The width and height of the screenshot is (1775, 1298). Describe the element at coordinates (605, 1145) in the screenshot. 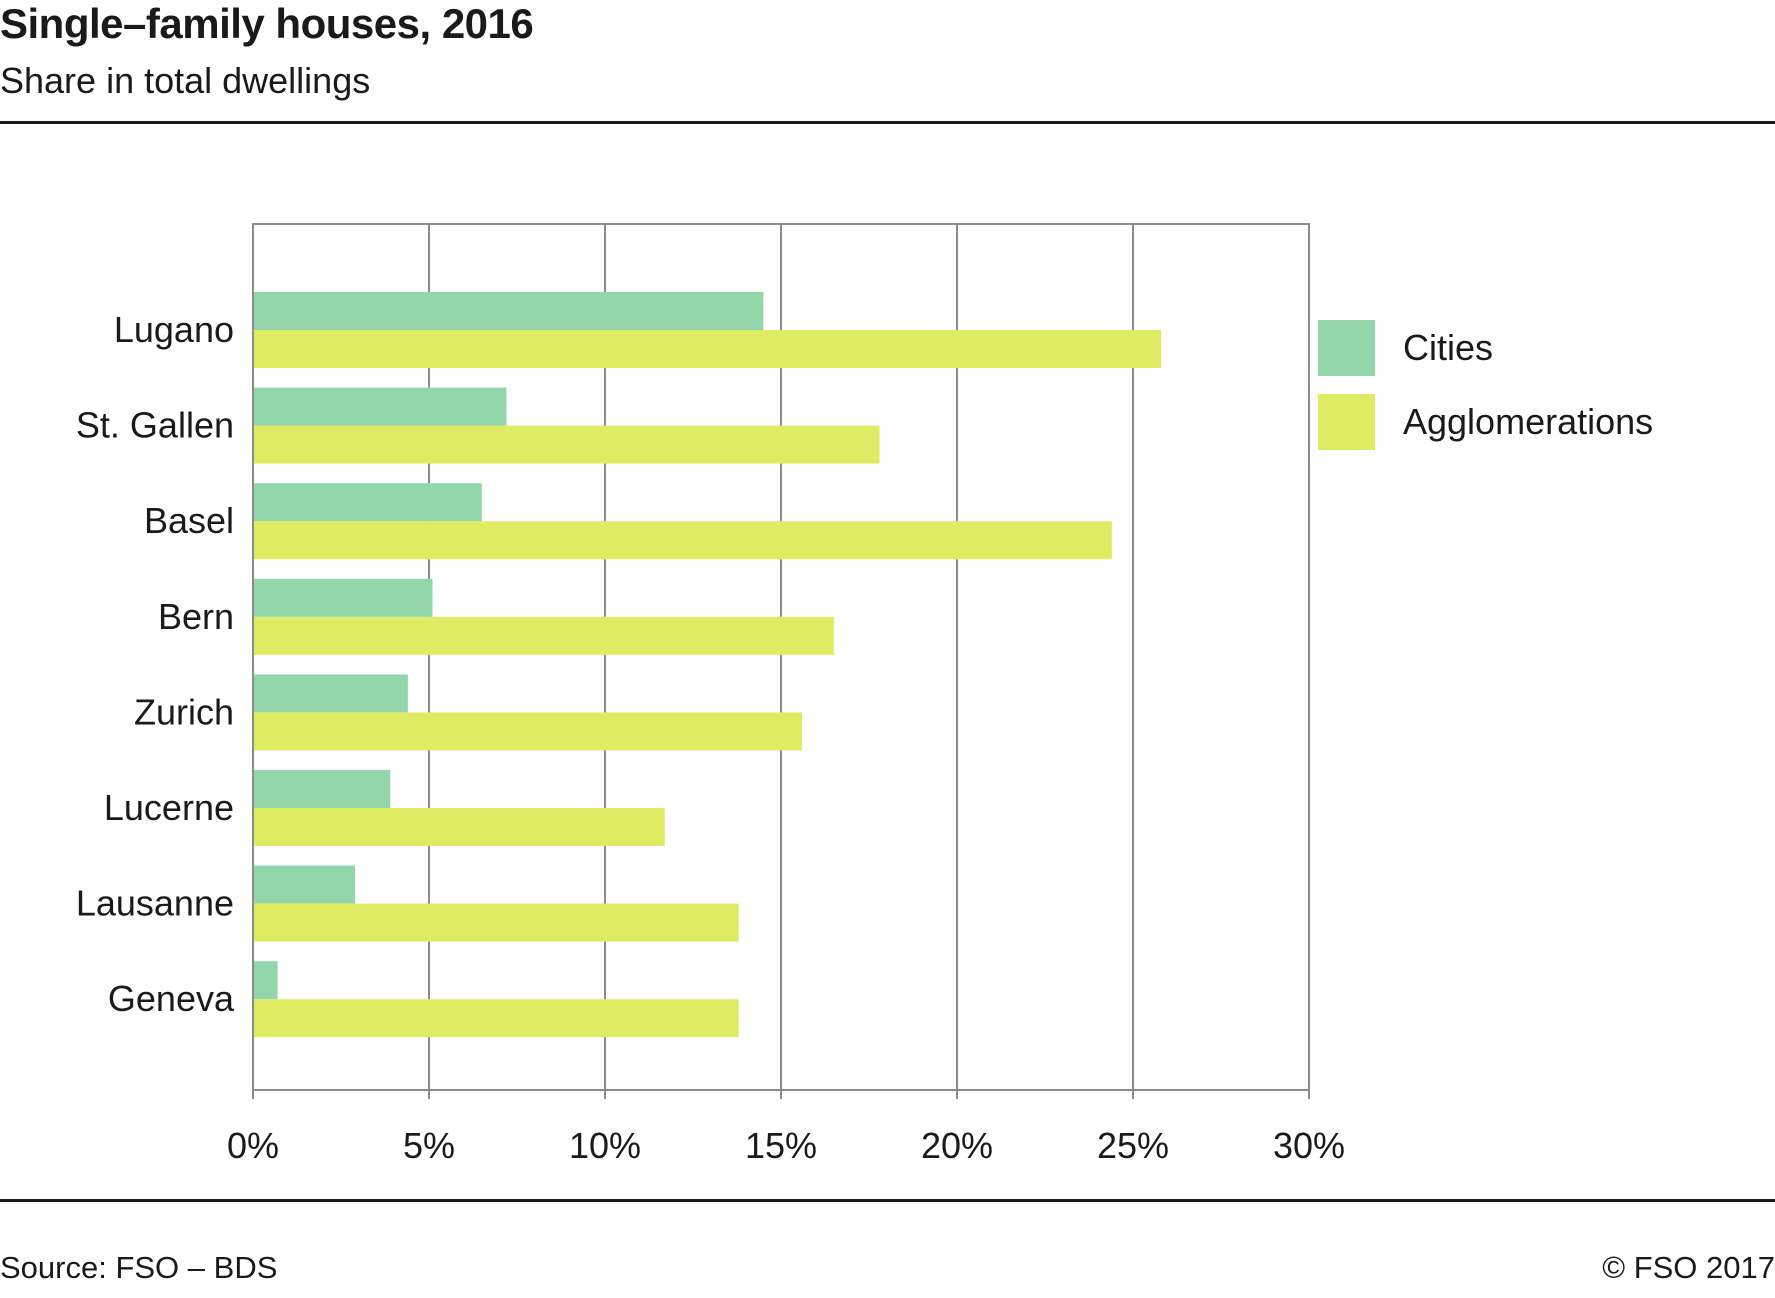

I see `x-tick-label: 10%` at that location.